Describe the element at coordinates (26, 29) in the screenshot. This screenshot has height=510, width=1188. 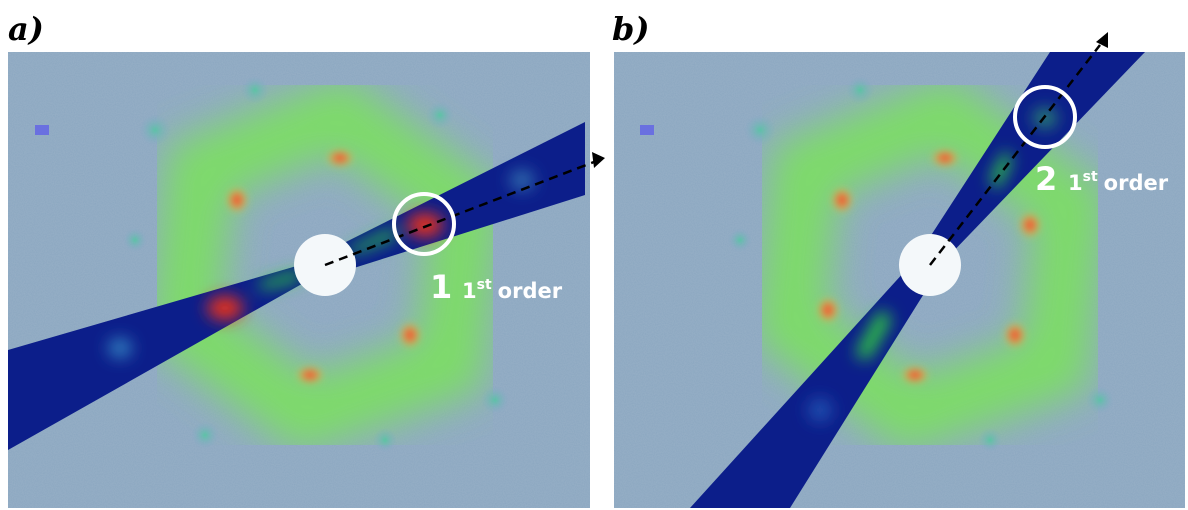
I see `panel-label: a)` at that location.